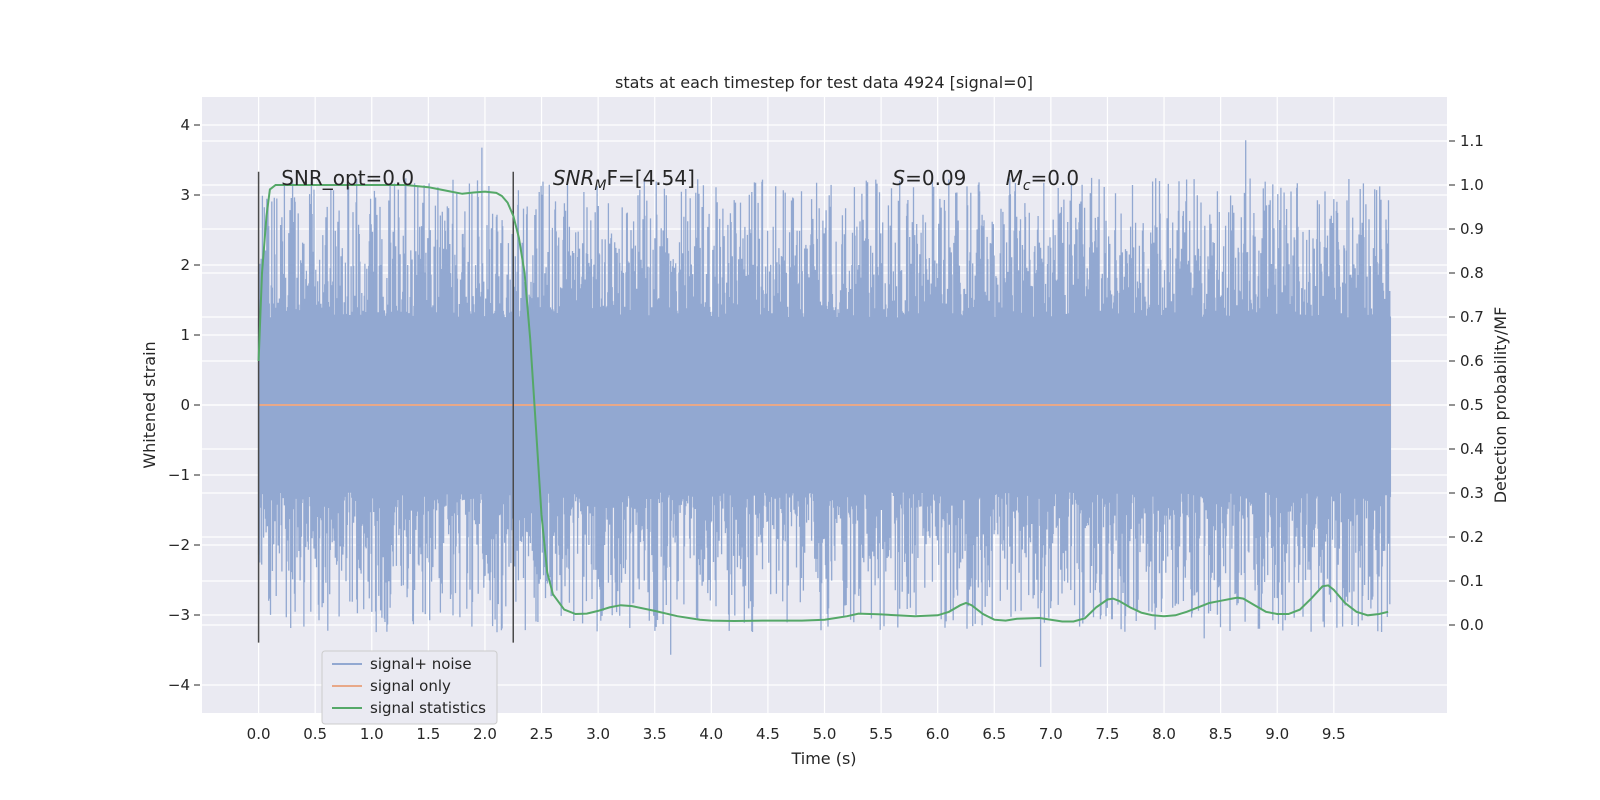 The width and height of the screenshot is (1600, 800). Describe the element at coordinates (929, 178) in the screenshot. I see `annotation-s: S=0.09` at that location.